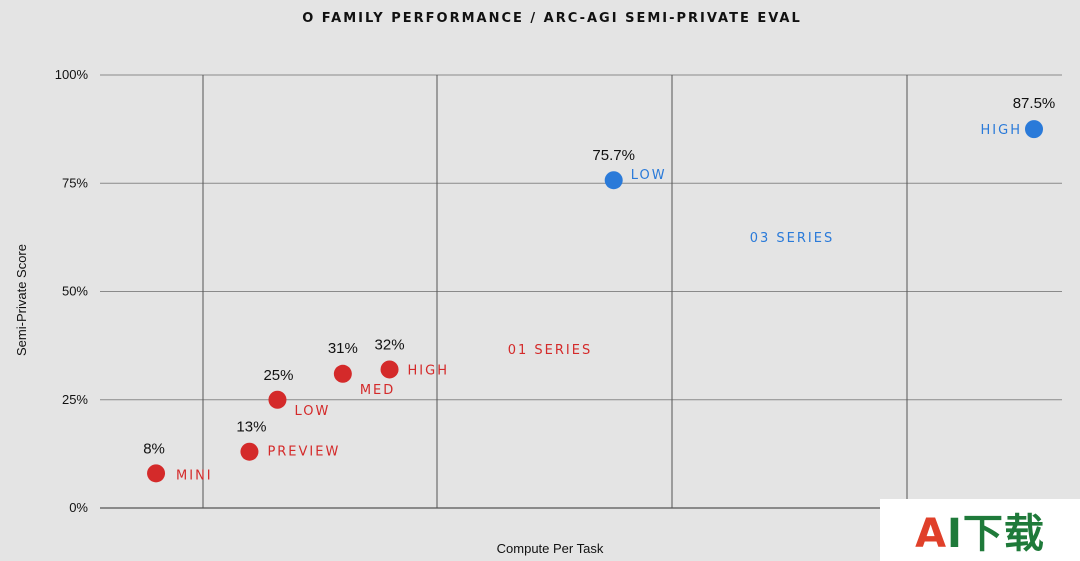 This screenshot has height=561, width=1080. I want to click on series-label: 03 SERIES, so click(792, 238).